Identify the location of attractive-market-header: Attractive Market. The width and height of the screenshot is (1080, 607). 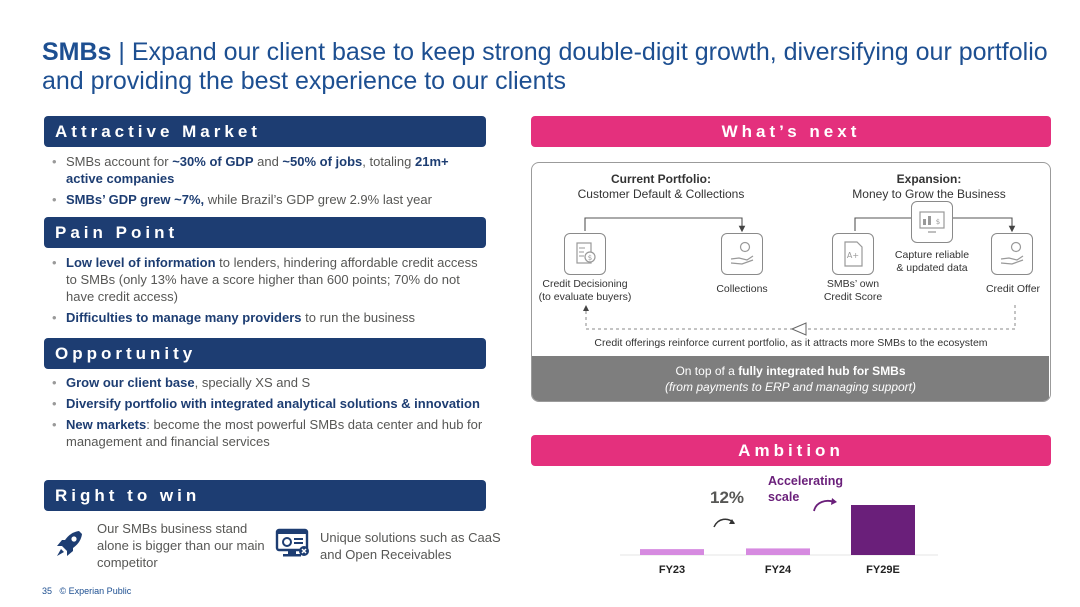
(265, 131).